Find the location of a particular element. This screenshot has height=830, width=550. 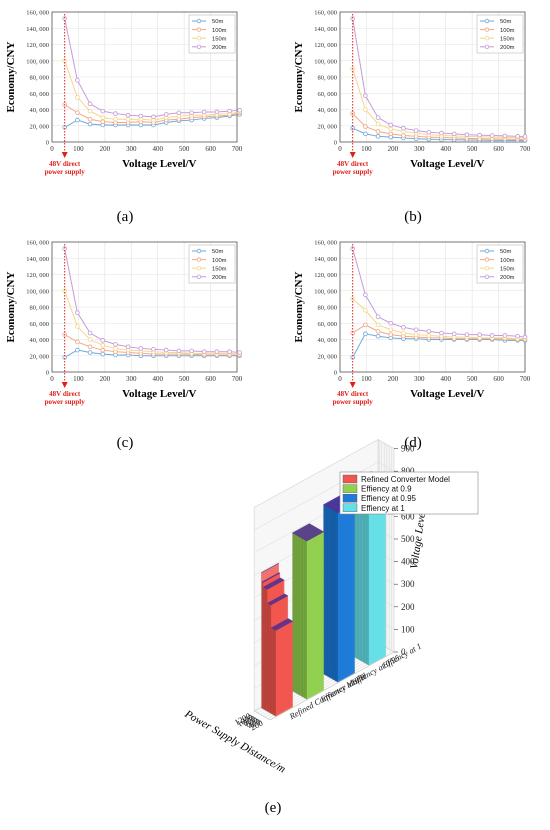

caption-c: (c) is located at coordinates (125, 443).